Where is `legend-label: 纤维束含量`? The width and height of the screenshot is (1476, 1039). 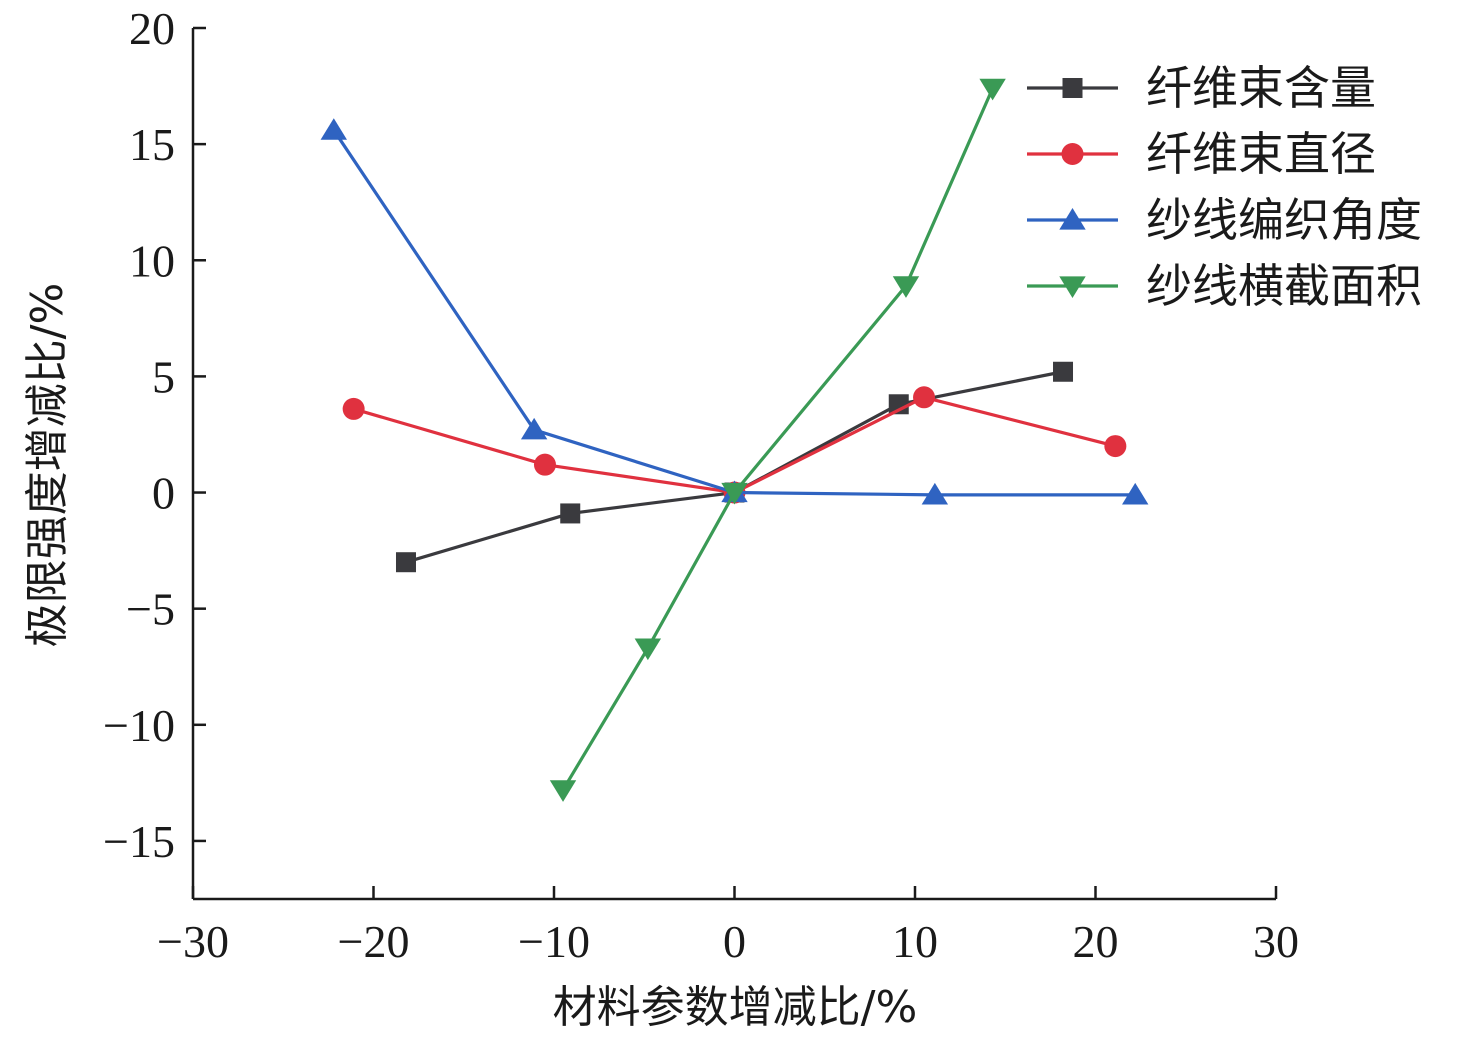
legend-label: 纤维束含量 is located at coordinates (1261, 88).